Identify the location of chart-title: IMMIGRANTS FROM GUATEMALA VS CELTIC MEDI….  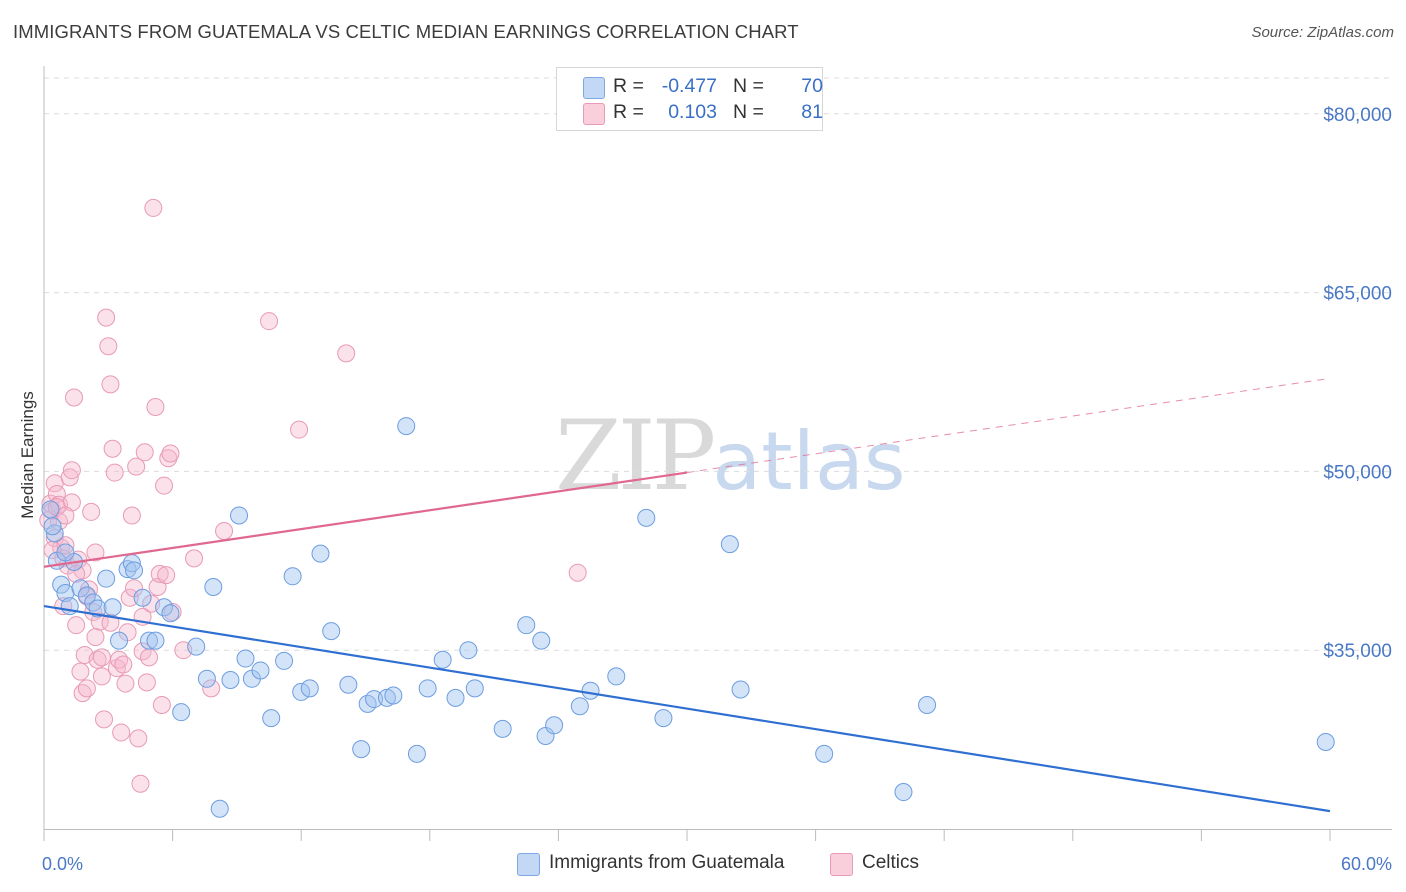
(406, 31).